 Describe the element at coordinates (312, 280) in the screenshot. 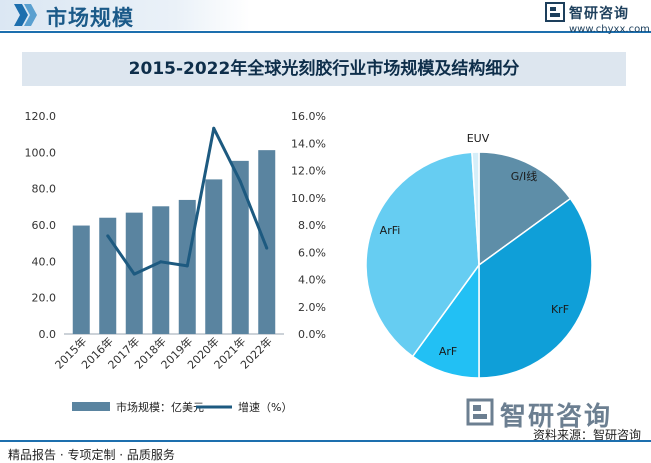

I see `y2-tick-label: 4.0%` at that location.